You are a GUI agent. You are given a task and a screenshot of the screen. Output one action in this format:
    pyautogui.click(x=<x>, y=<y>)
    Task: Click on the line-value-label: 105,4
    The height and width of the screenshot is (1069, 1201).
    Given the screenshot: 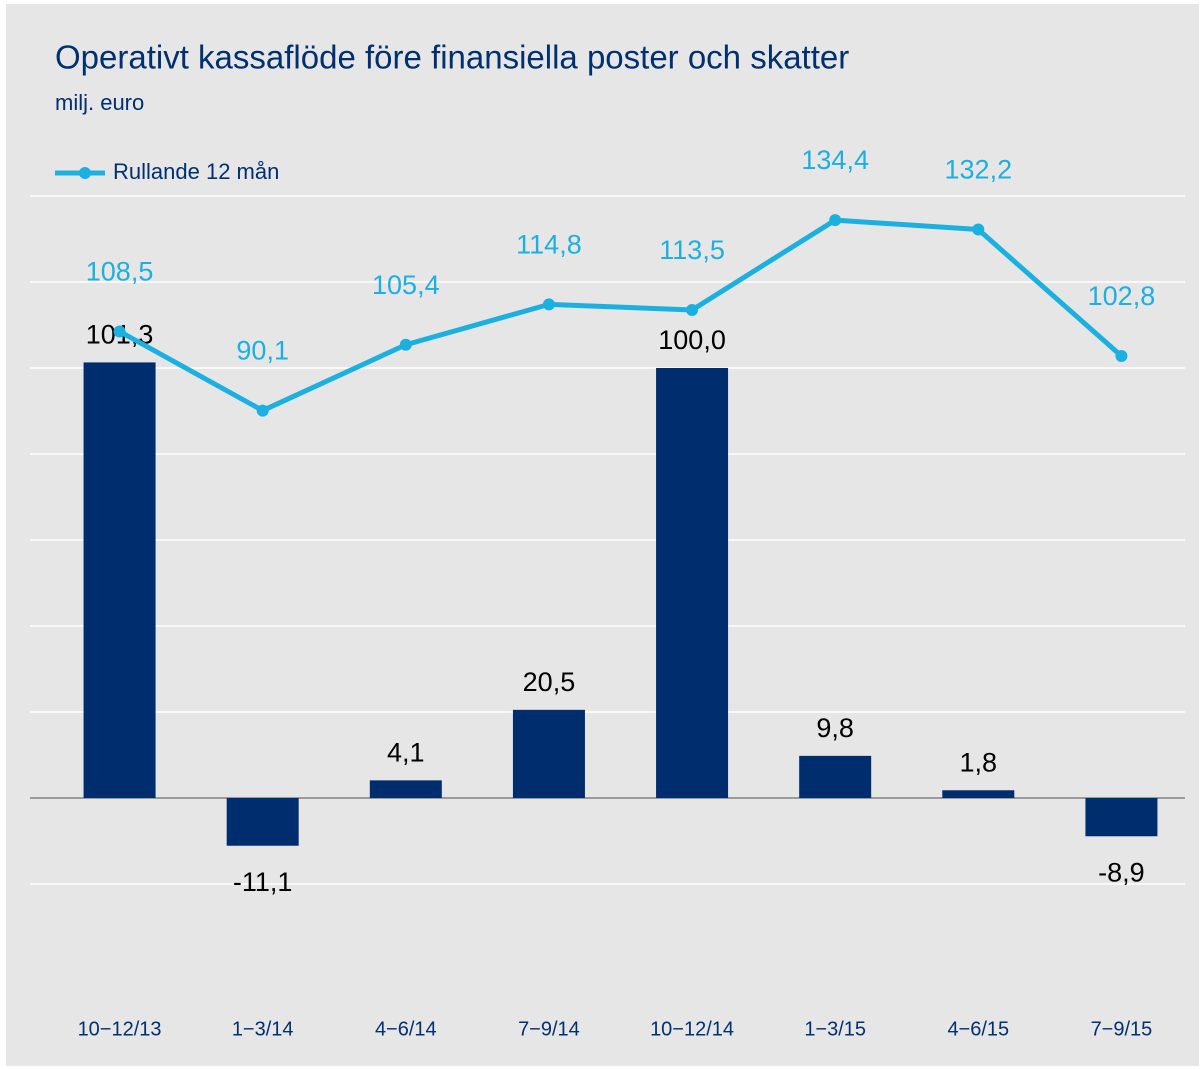 What is the action you would take?
    pyautogui.click(x=406, y=285)
    